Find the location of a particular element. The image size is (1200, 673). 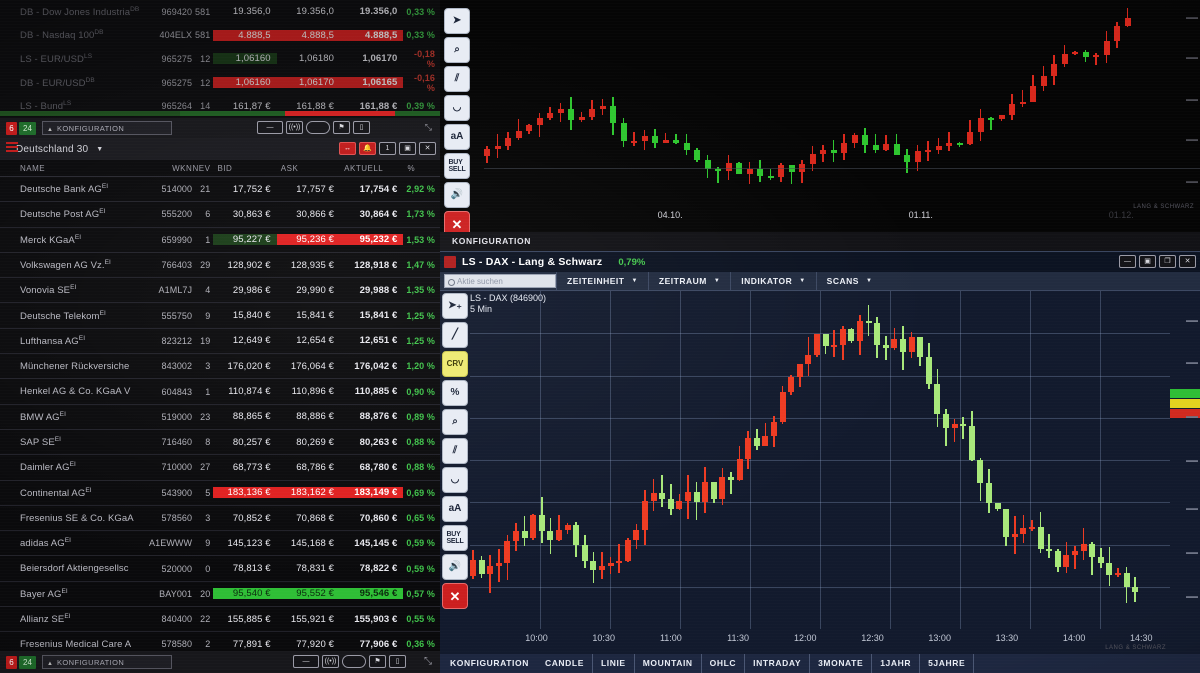

konfiguration-button-top: KONFIGURATION is located at coordinates (107, 129).